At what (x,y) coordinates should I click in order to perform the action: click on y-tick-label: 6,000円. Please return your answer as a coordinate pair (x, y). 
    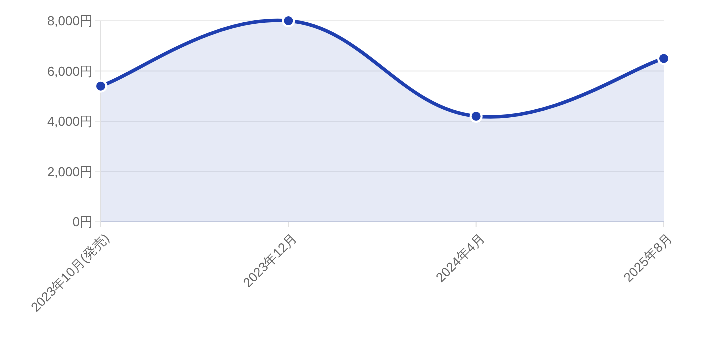
    Looking at the image, I should click on (70, 71).